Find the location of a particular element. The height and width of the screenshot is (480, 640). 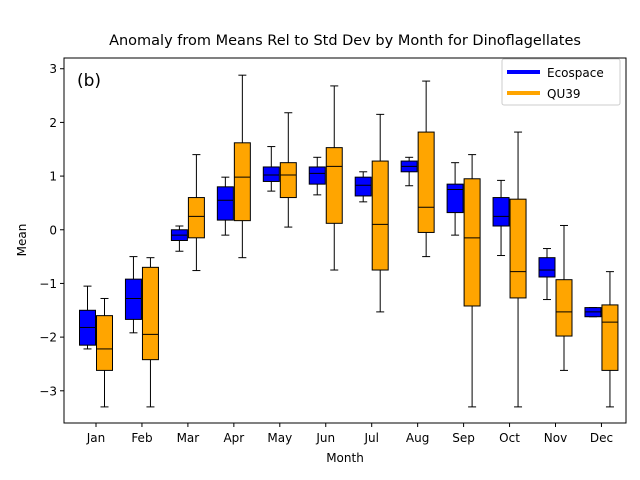

box-qu39-mar is located at coordinates (196, 213).